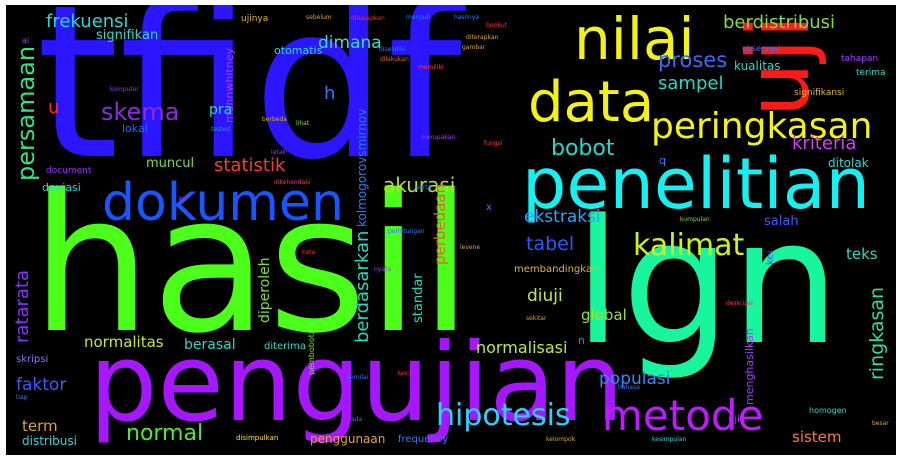 The width and height of the screenshot is (907, 460). What do you see at coordinates (135, 128) in the screenshot?
I see `word-lokal: lokal` at bounding box center [135, 128].